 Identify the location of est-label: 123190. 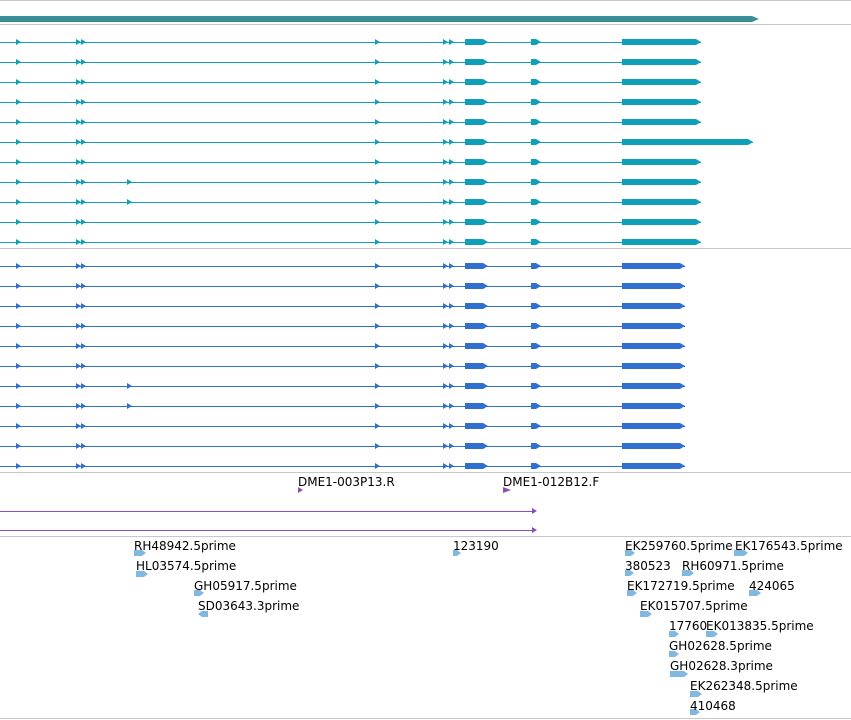
(476, 546).